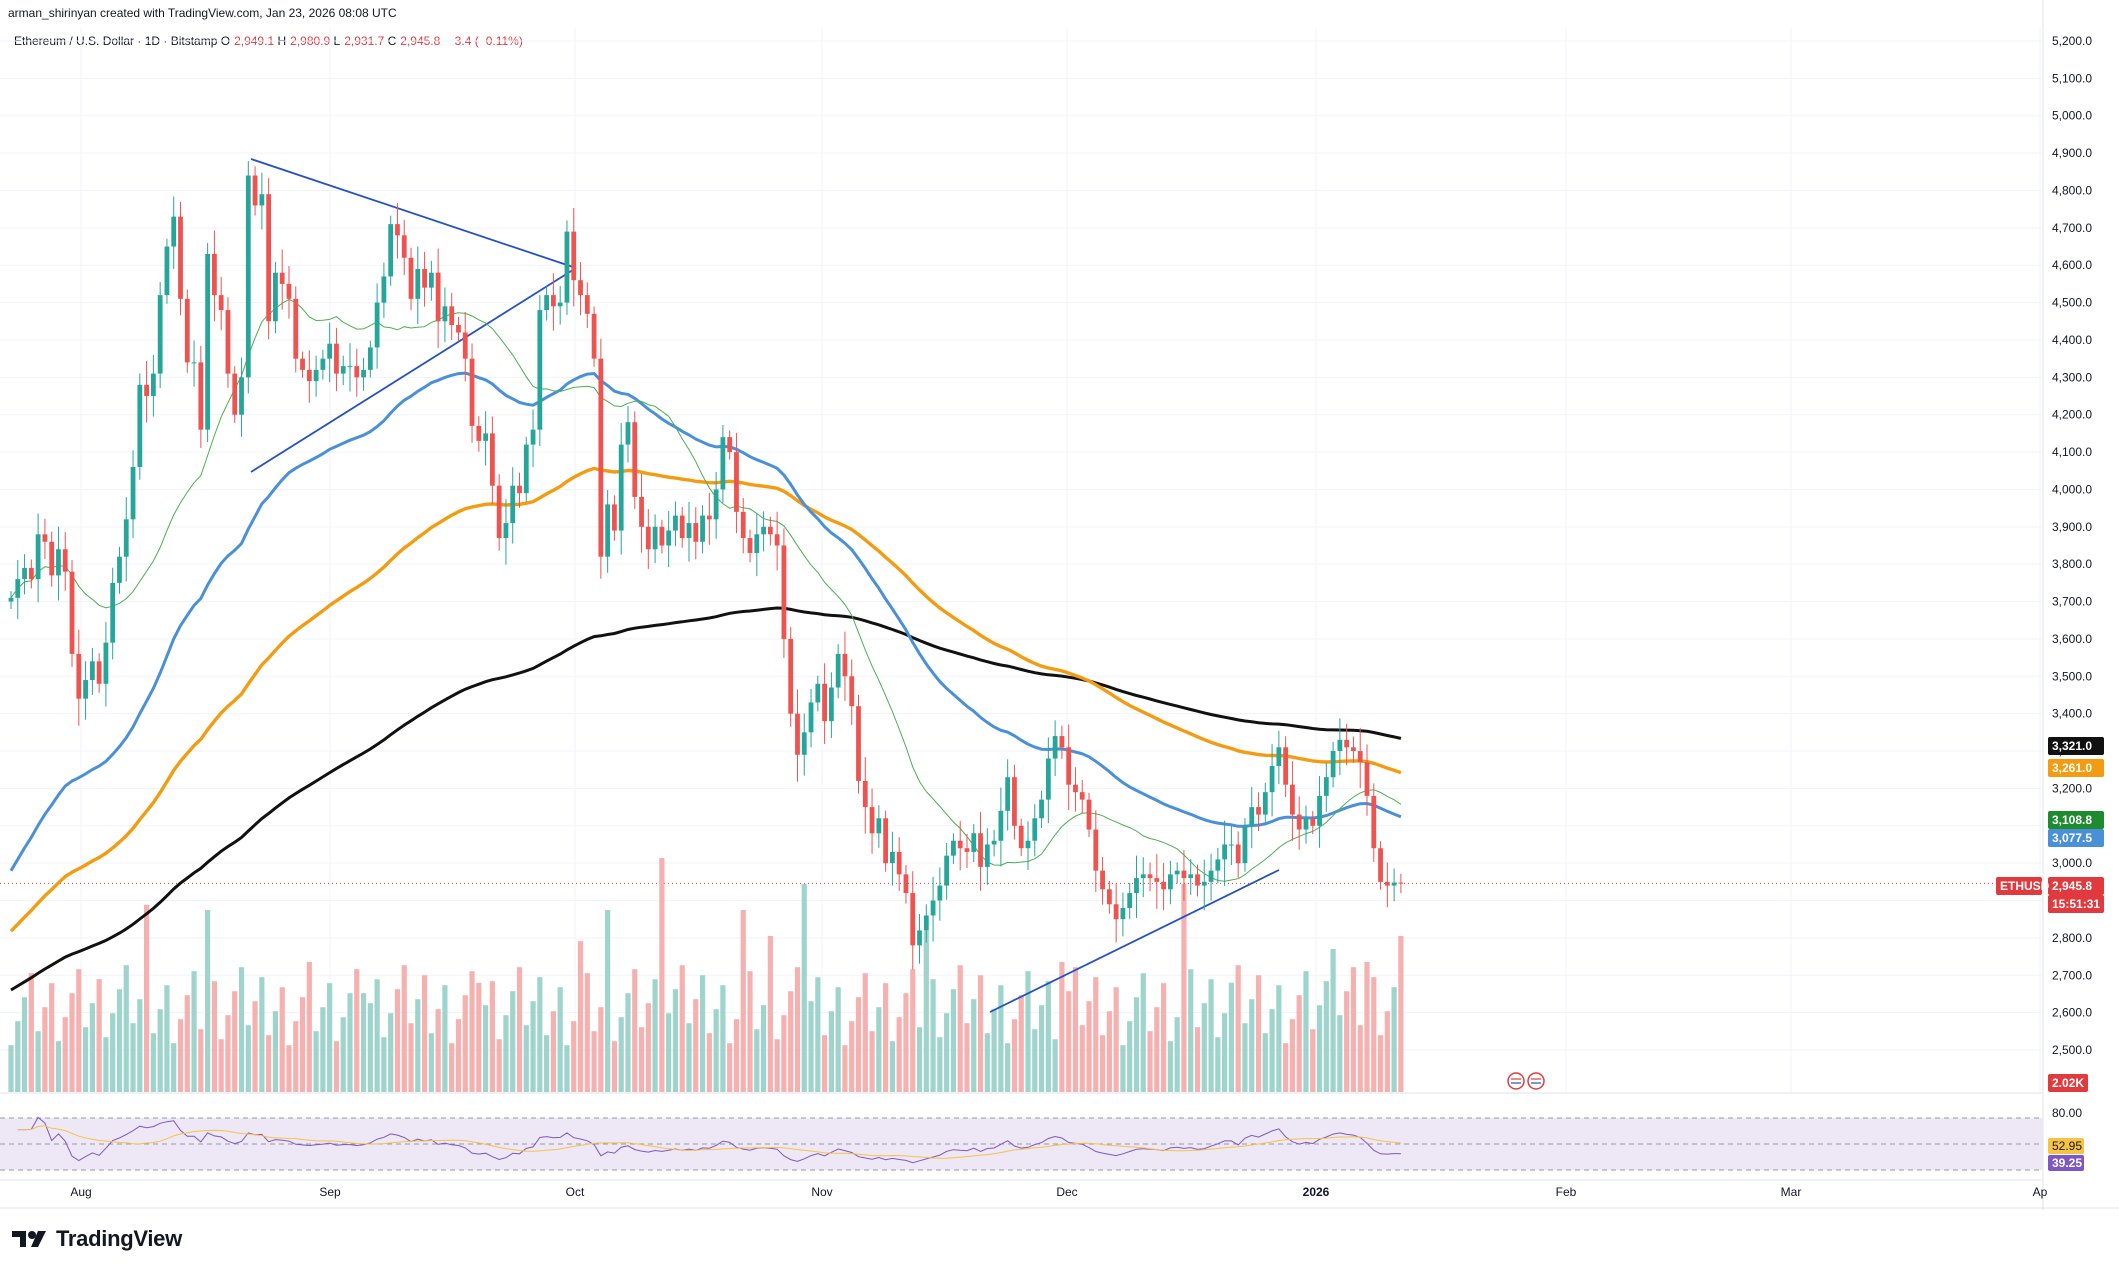  Describe the element at coordinates (2072, 415) in the screenshot. I see `price-tick-label: 4,200.0` at that location.